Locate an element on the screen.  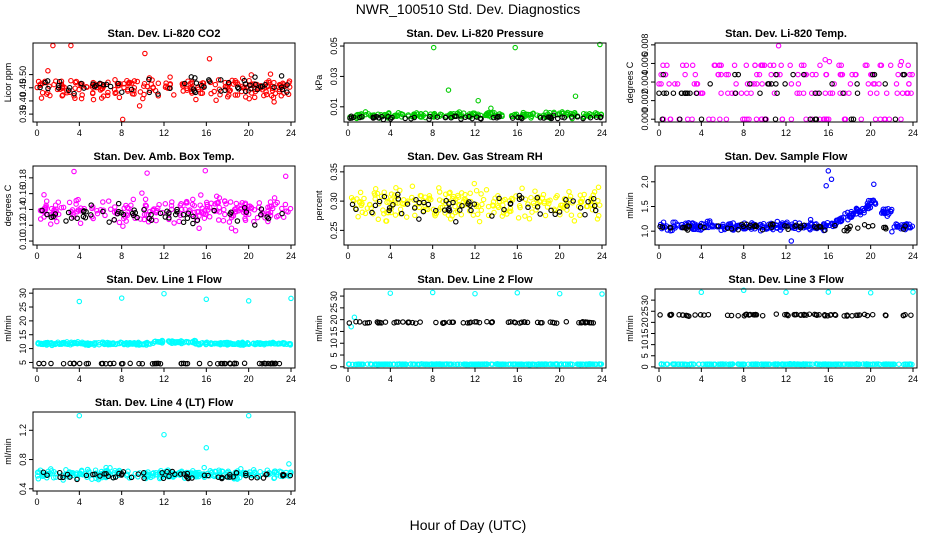
y-axis-label: ml/min is located at coordinates (319, 328).